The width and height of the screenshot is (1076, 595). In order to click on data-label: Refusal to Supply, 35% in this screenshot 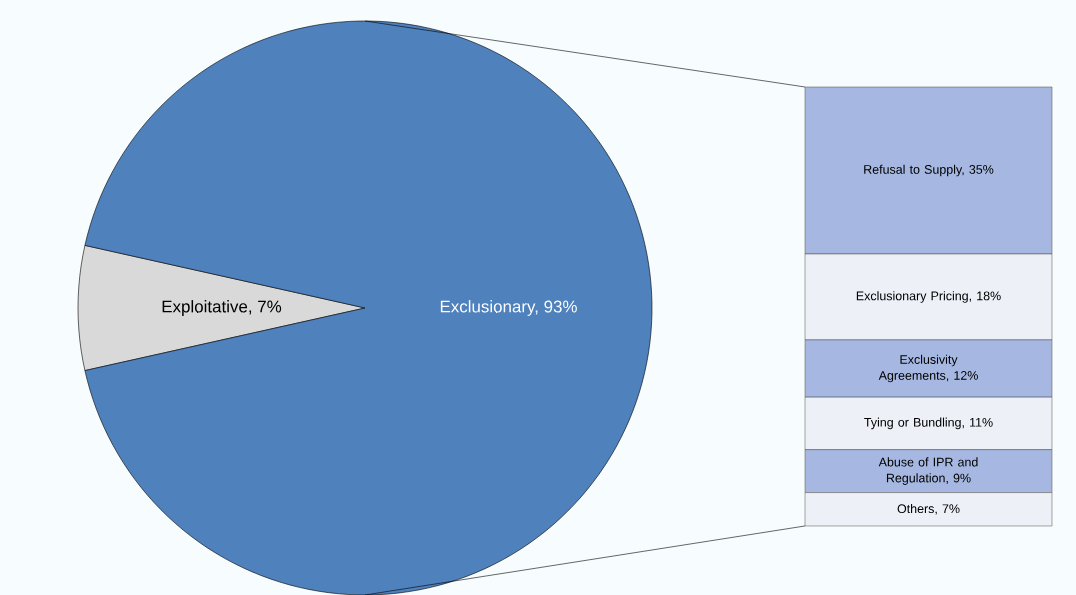, I will do `click(929, 170)`.